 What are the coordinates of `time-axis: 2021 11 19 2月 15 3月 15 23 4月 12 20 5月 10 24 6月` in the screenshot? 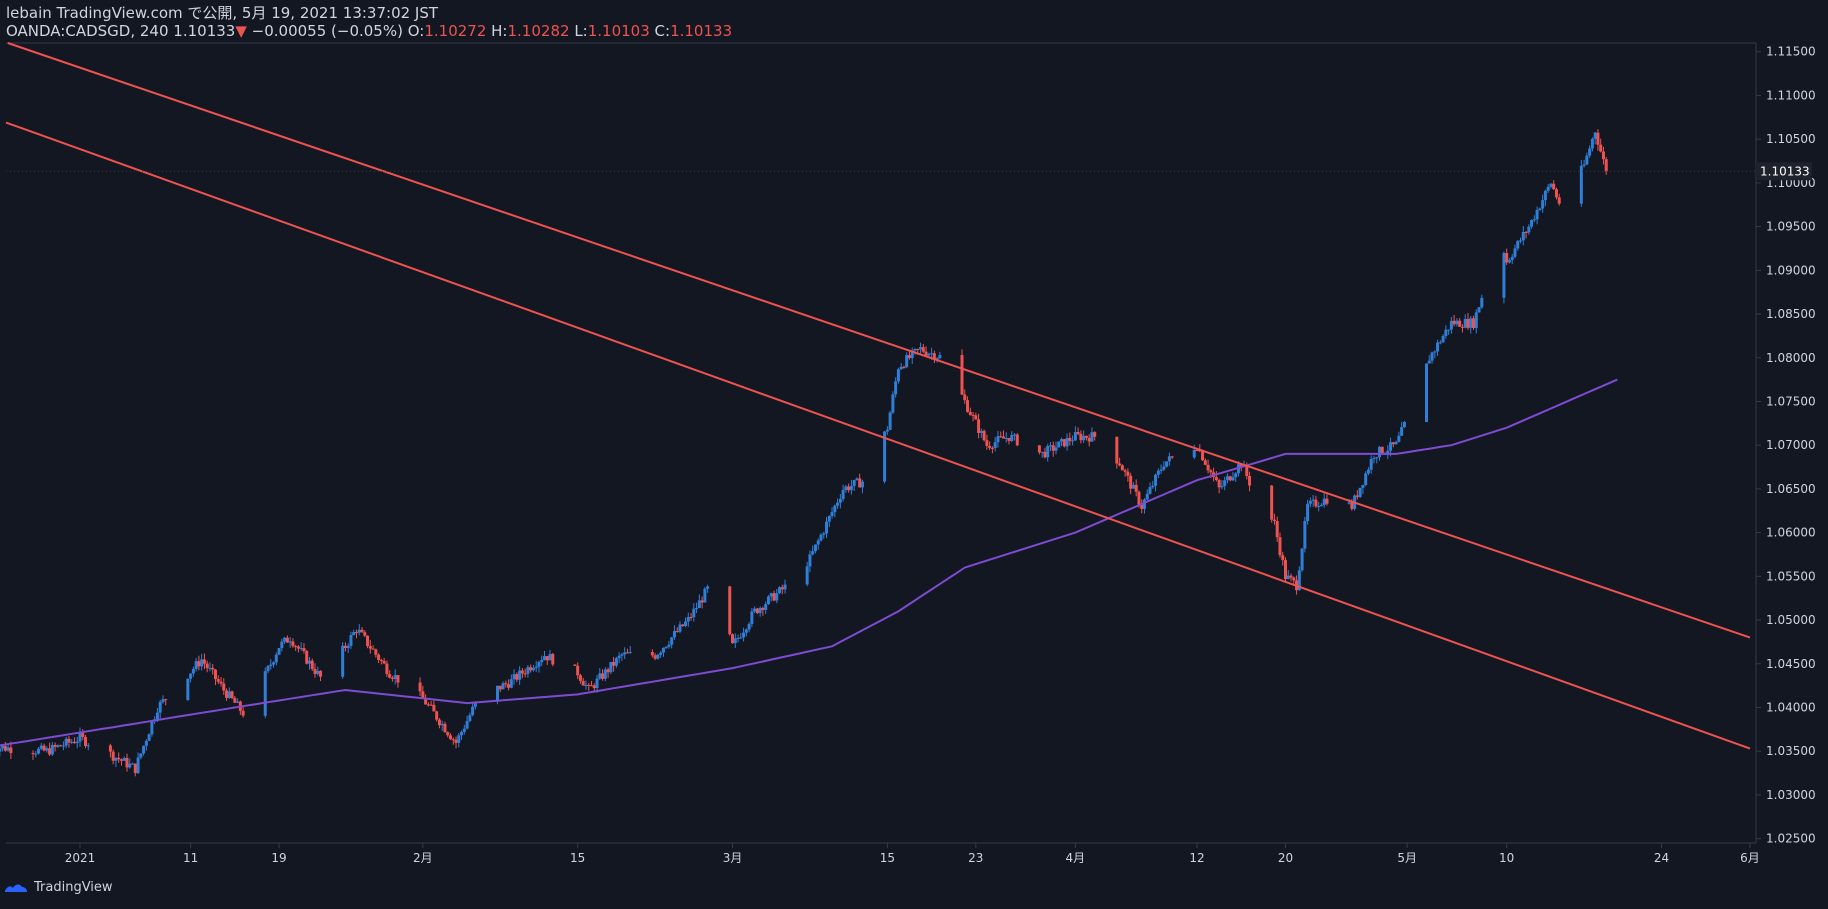 It's located at (912, 854).